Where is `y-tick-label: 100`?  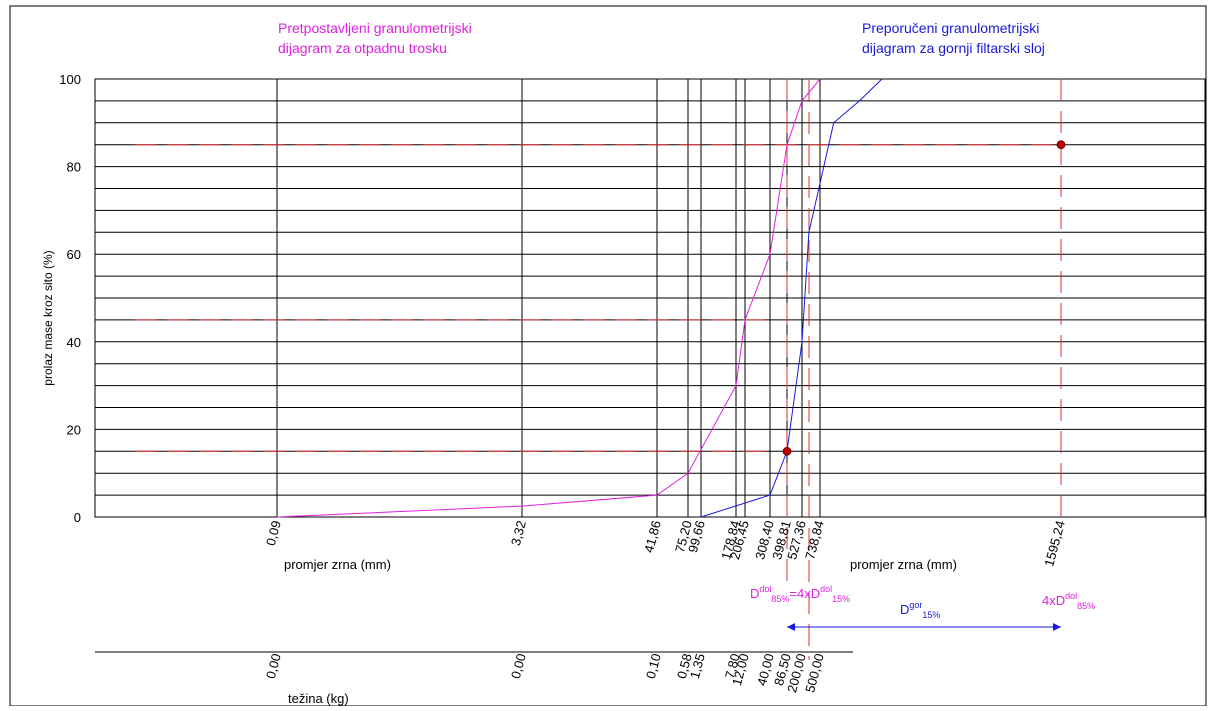
y-tick-label: 100 is located at coordinates (70, 79).